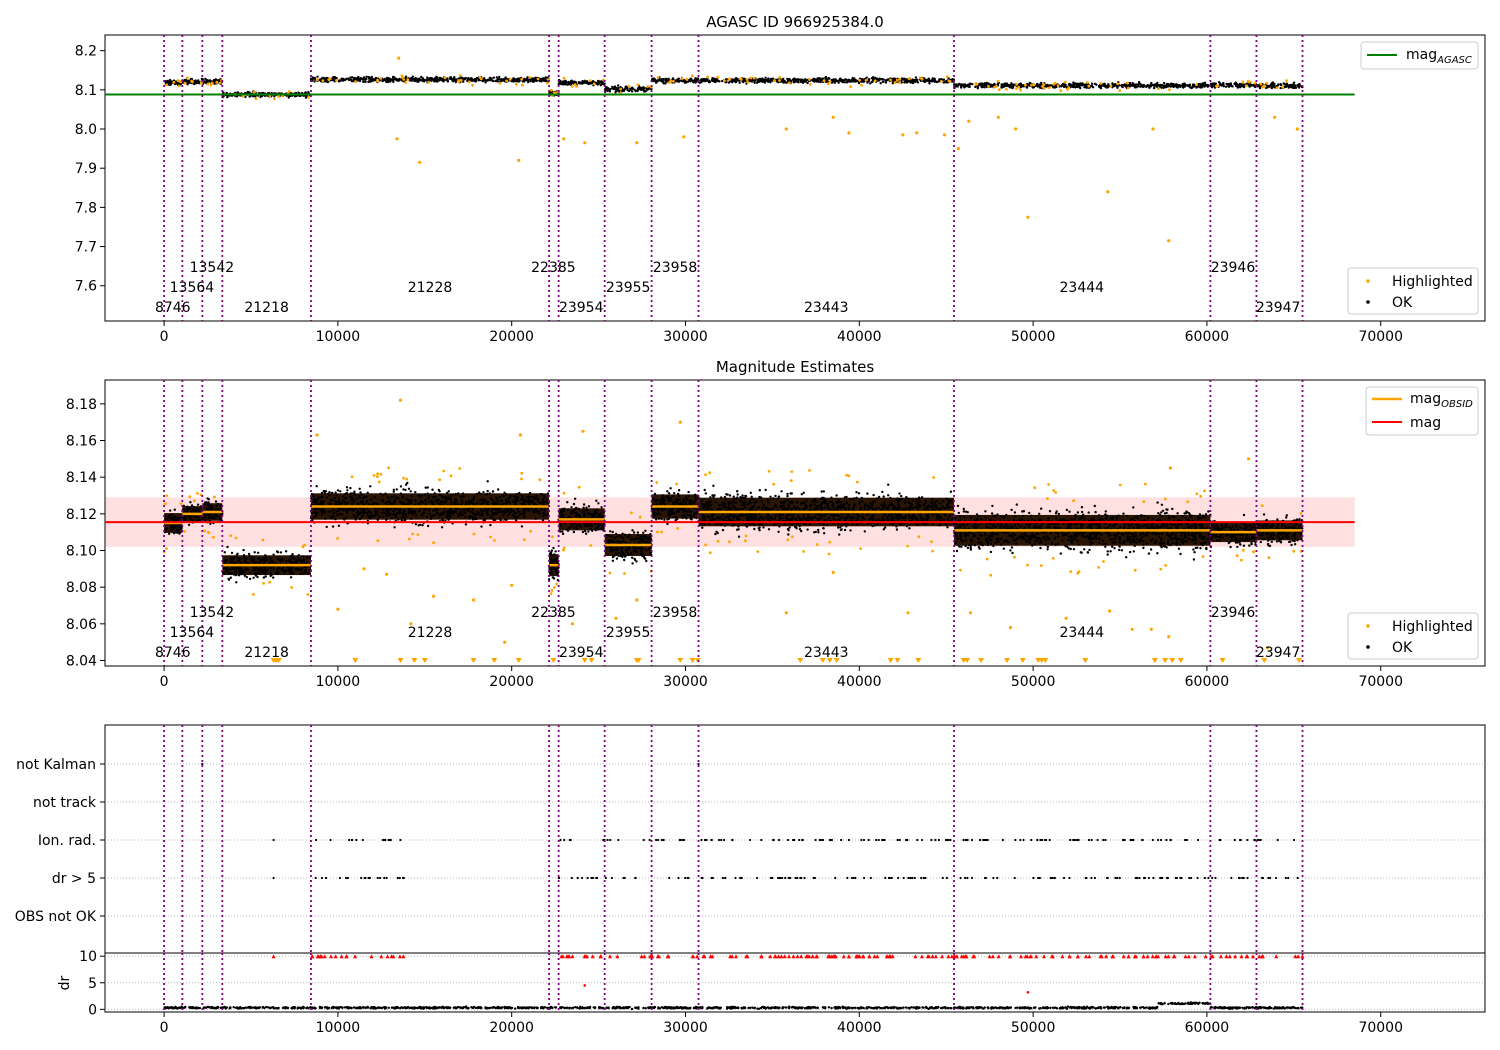 This screenshot has width=1500, height=1050. I want to click on y-tick-label: 7.9, so click(86, 169).